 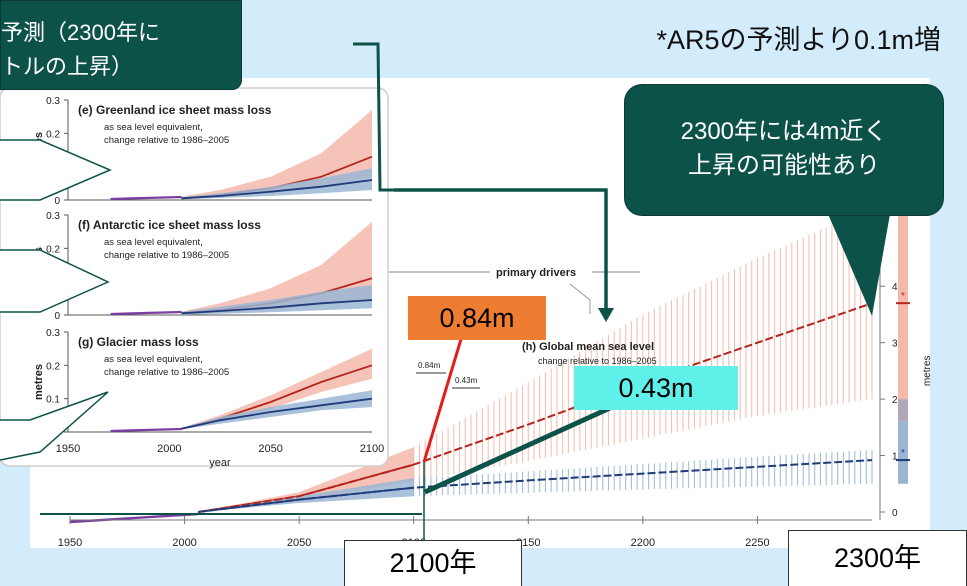 What do you see at coordinates (175, 110) in the screenshot?
I see `panel-title: (e) Greenland ice sheet mass loss` at bounding box center [175, 110].